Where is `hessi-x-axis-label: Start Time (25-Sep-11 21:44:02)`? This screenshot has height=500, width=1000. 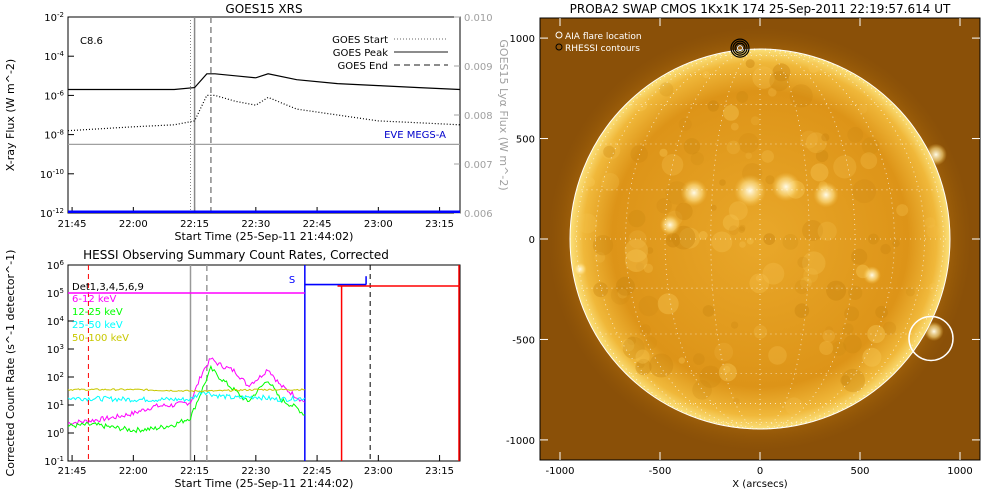 hessi-x-axis-label: Start Time (25-Sep-11 21:44:02) is located at coordinates (264, 483).